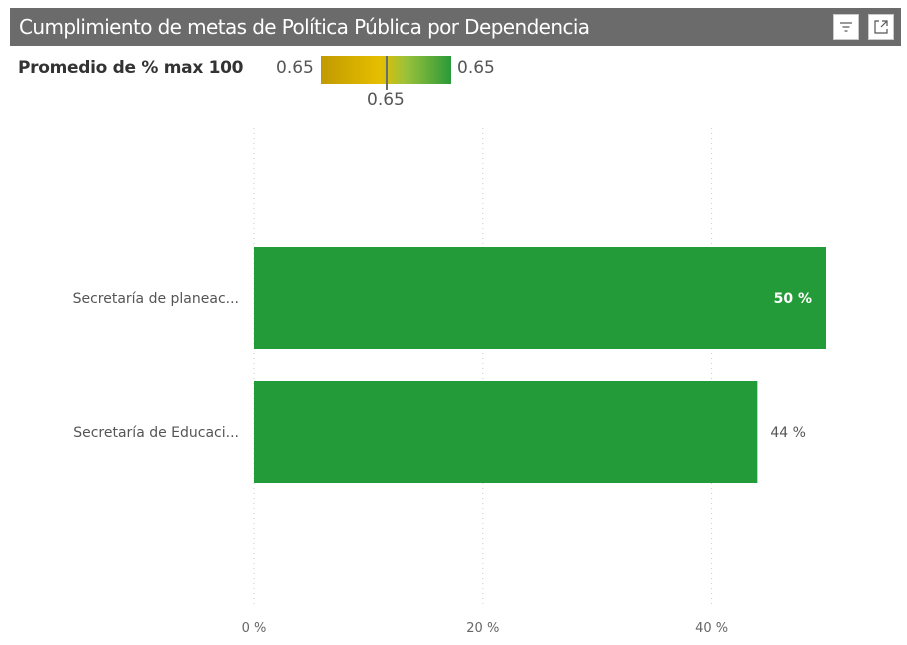 The image size is (907, 645). I want to click on focus-mode-icon, so click(881, 27).